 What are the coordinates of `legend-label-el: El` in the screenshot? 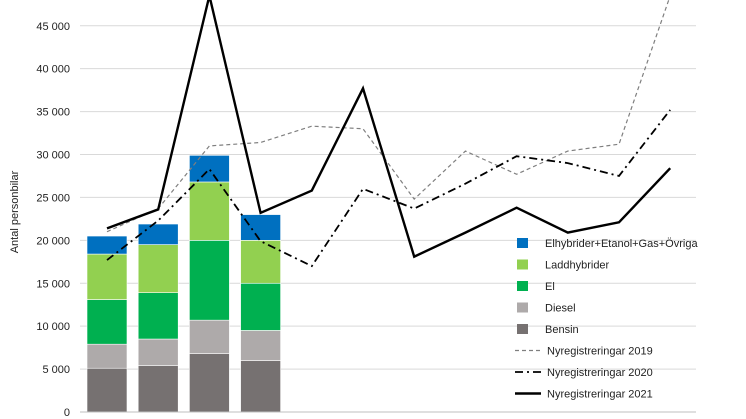 It's located at (550, 287).